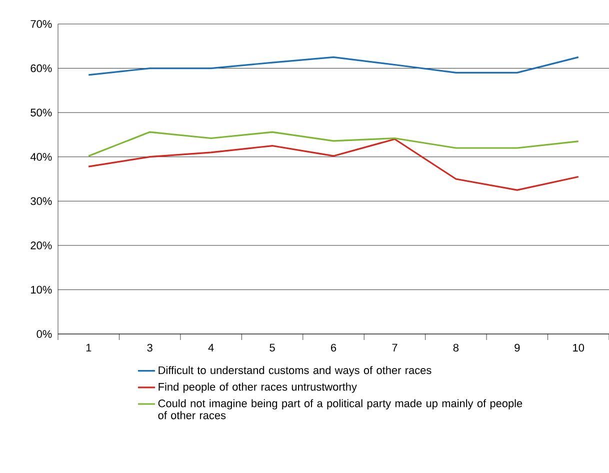  Describe the element at coordinates (41, 201) in the screenshot. I see `y-tick-label: 30%` at that location.